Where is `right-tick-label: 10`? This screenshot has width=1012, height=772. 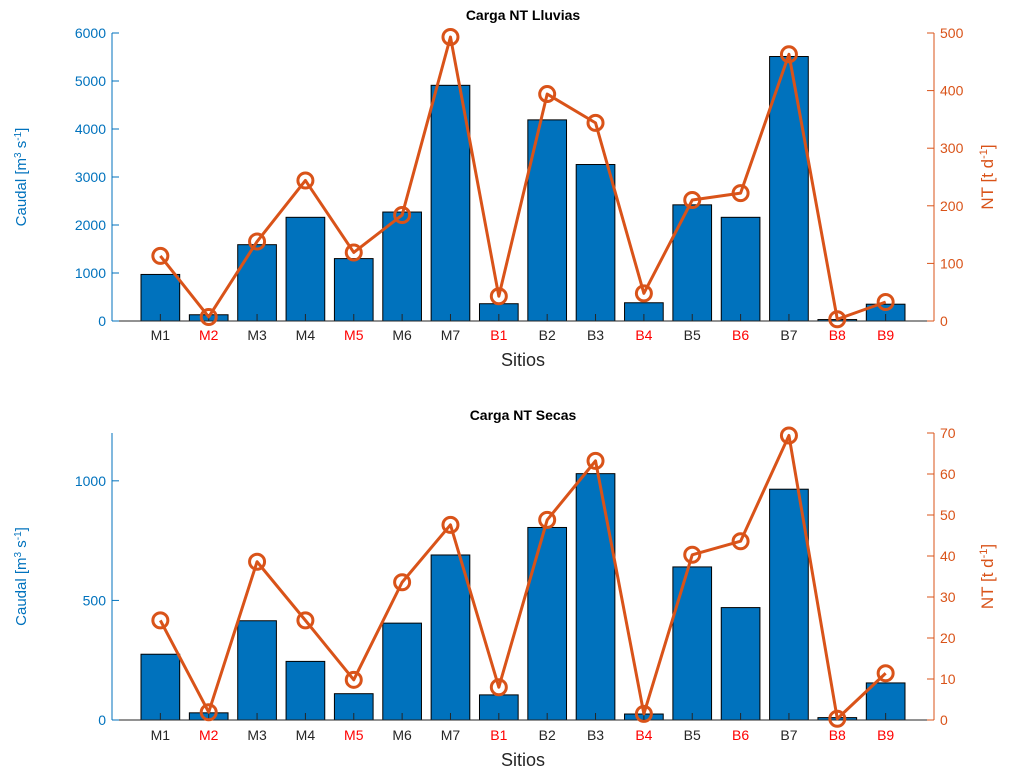 right-tick-label: 10 is located at coordinates (948, 679).